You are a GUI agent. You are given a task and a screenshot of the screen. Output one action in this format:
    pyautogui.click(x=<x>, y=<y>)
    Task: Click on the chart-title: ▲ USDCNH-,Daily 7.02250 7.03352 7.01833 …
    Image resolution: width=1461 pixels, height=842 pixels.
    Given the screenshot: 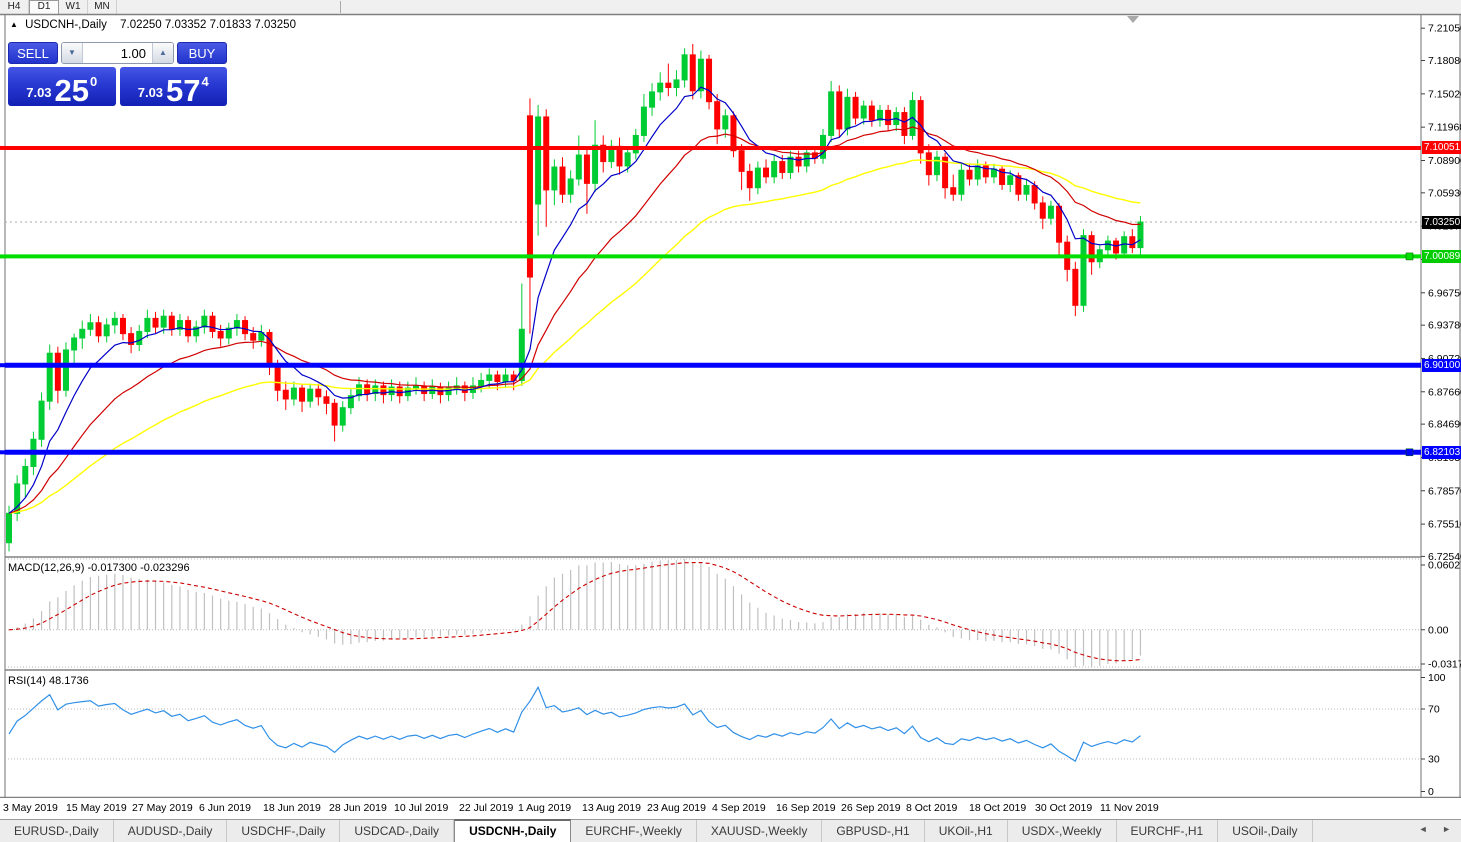 What is the action you would take?
    pyautogui.click(x=153, y=25)
    